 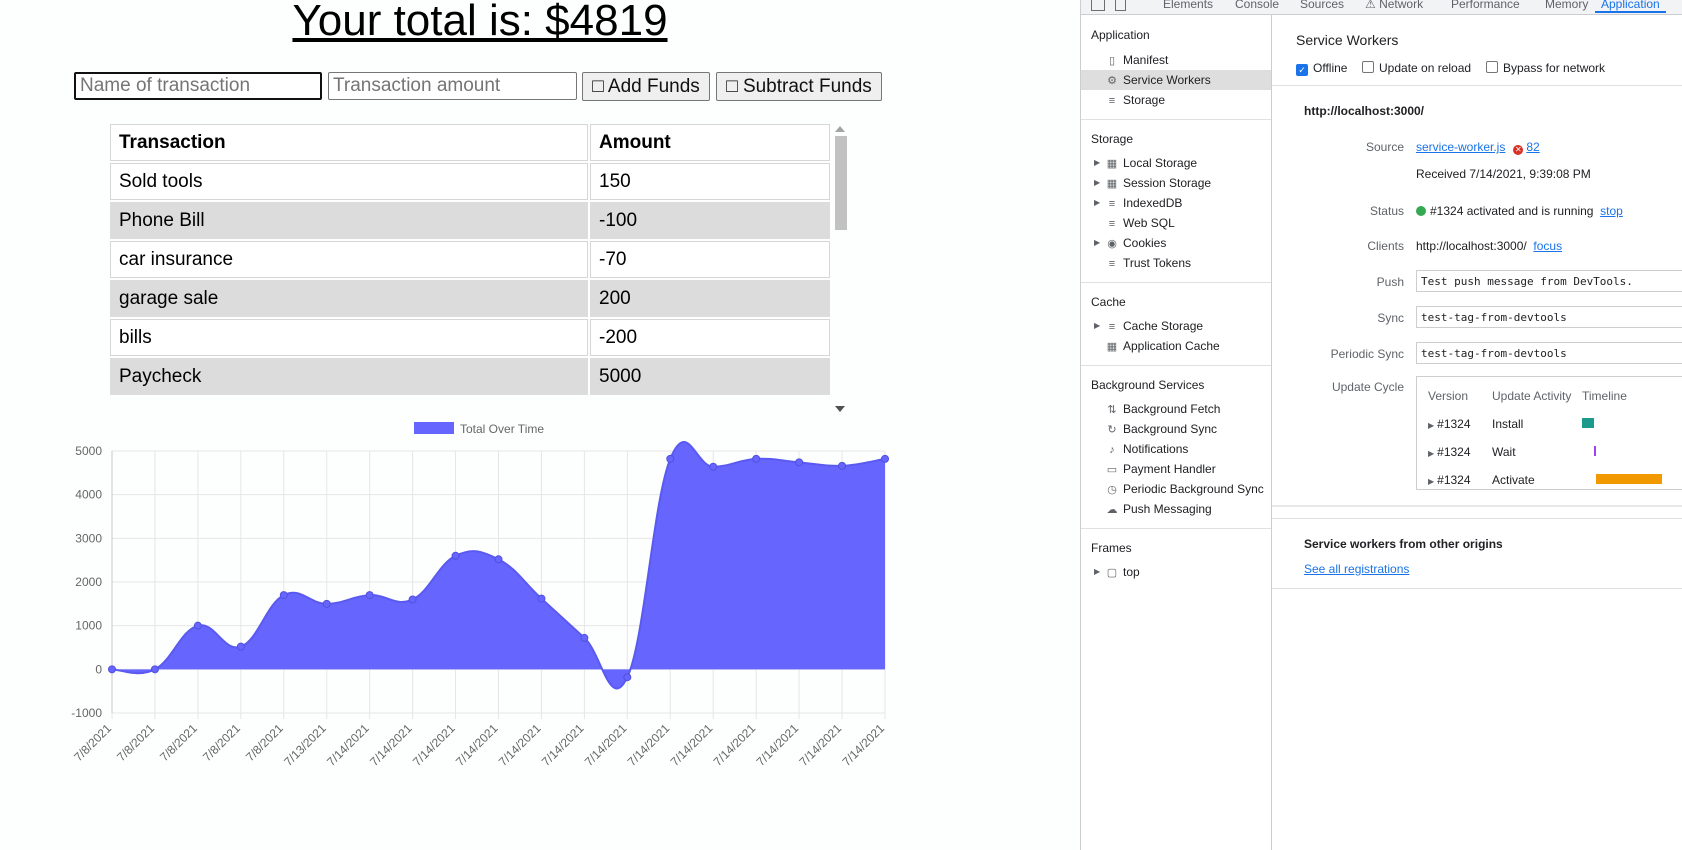 I want to click on checkbox-label: Offline, so click(x=1330, y=68).